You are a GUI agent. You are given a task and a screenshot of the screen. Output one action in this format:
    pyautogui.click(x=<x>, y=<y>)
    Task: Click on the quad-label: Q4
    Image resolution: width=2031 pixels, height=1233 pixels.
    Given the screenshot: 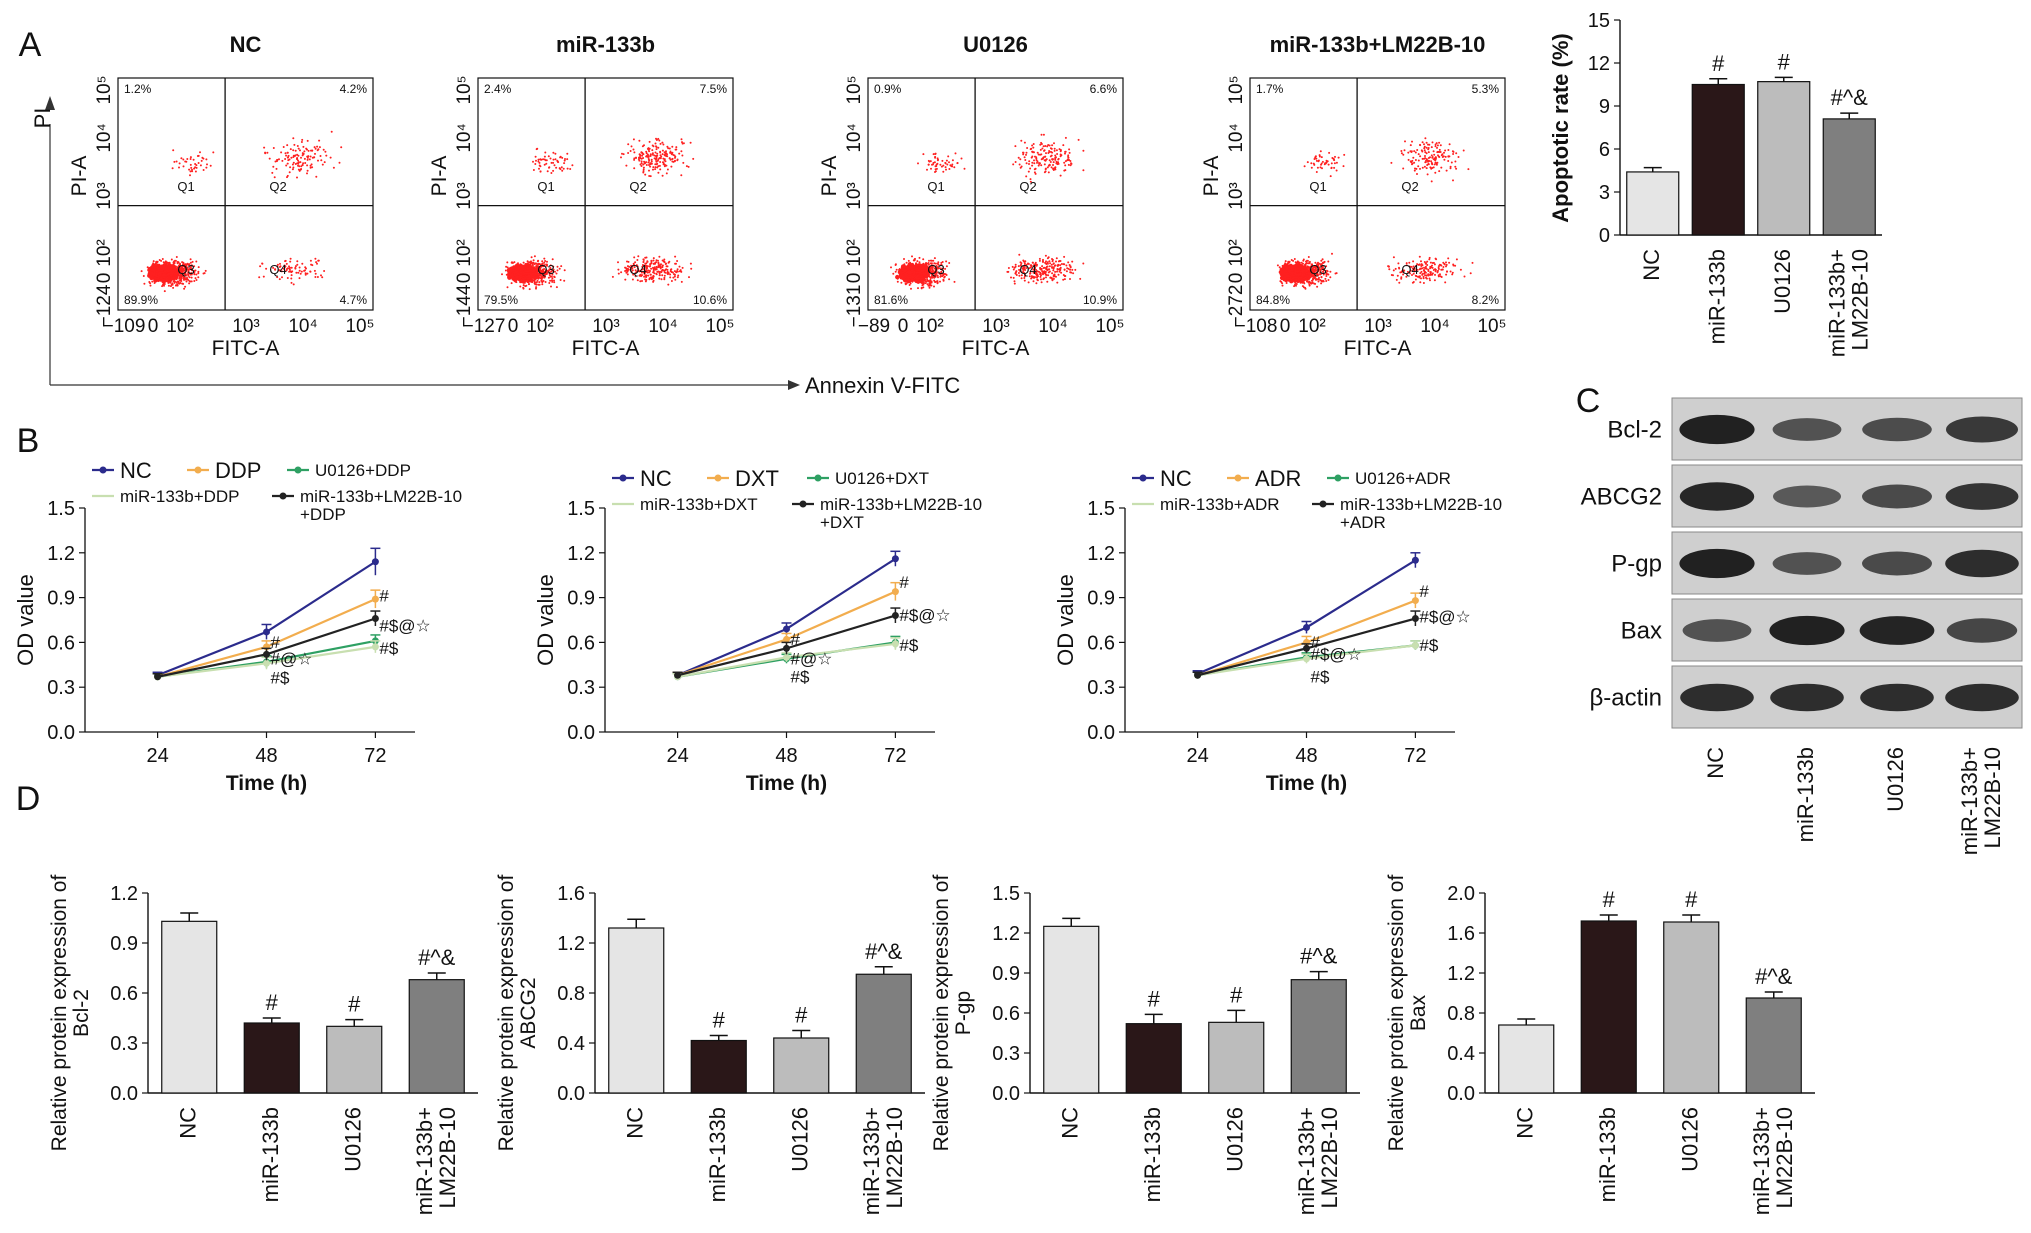 What is the action you would take?
    pyautogui.click(x=277, y=269)
    